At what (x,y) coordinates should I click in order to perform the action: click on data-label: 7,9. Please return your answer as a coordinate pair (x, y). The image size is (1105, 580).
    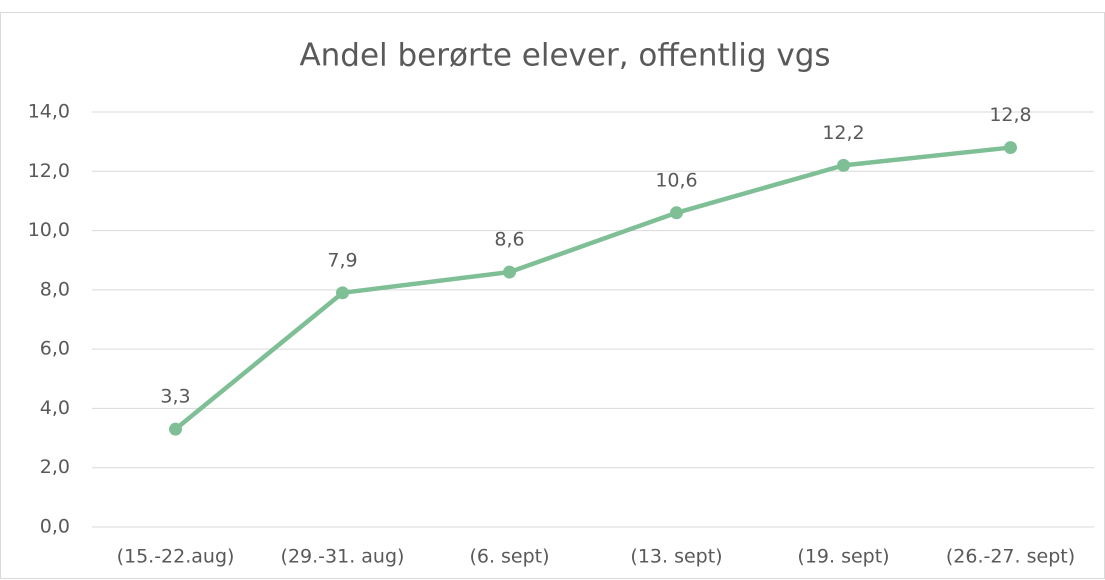
    Looking at the image, I should click on (342, 260).